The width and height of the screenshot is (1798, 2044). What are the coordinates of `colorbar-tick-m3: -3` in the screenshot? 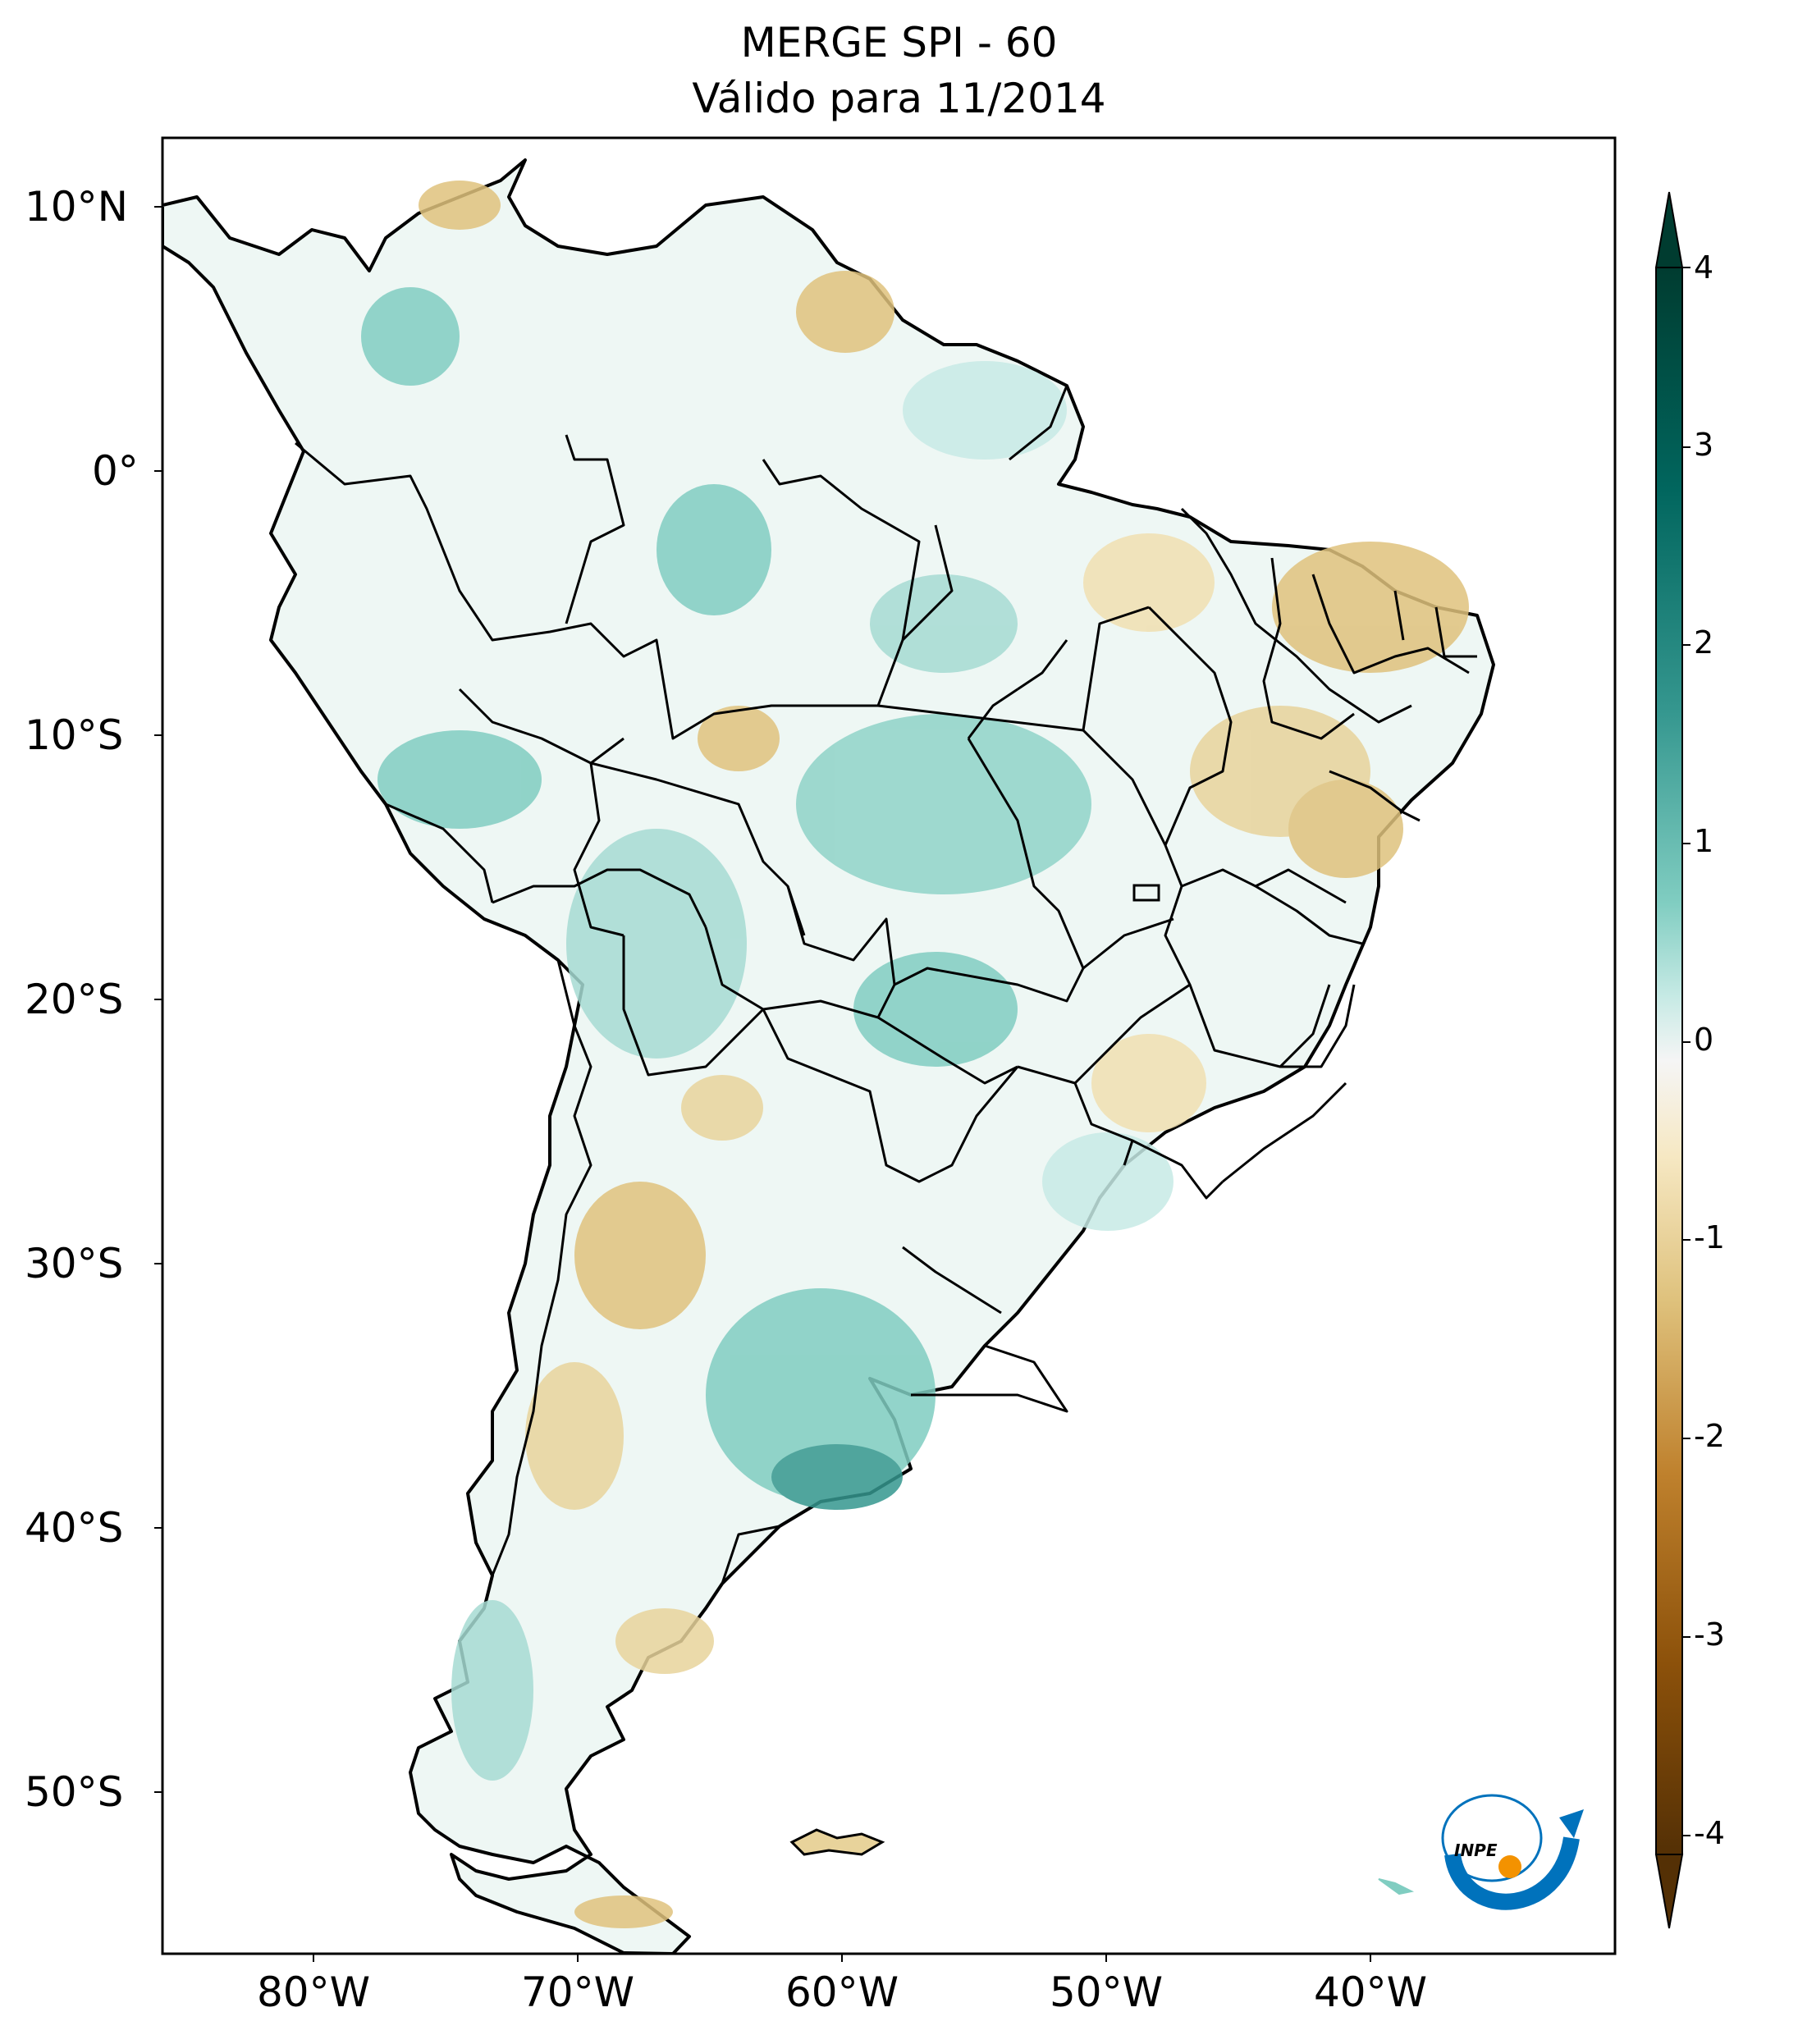 It's located at (1709, 1634).